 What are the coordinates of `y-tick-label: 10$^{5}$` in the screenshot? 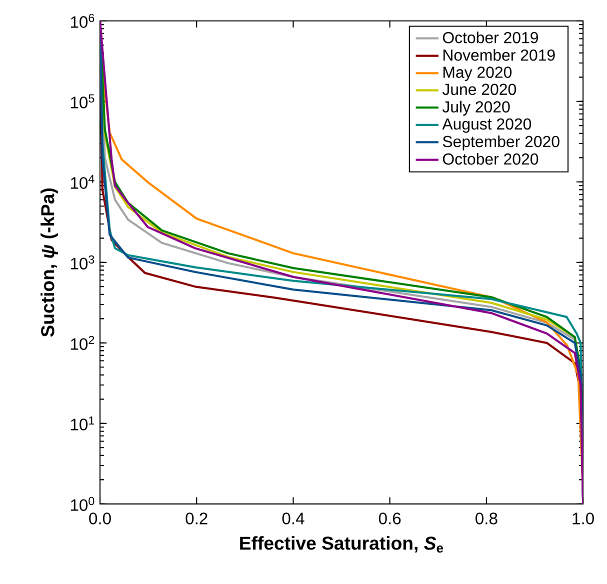 It's located at (82, 101).